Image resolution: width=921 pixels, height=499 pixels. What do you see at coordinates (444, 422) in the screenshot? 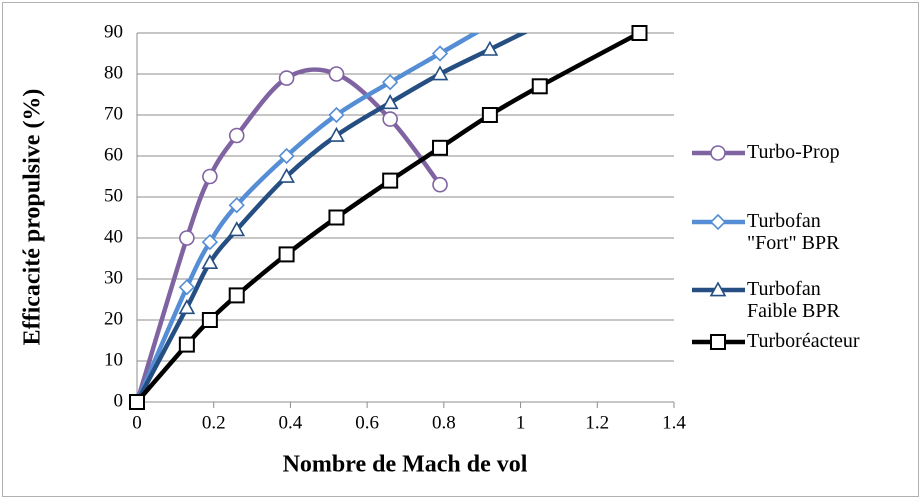
I see `x-tick-label: 0.8` at bounding box center [444, 422].